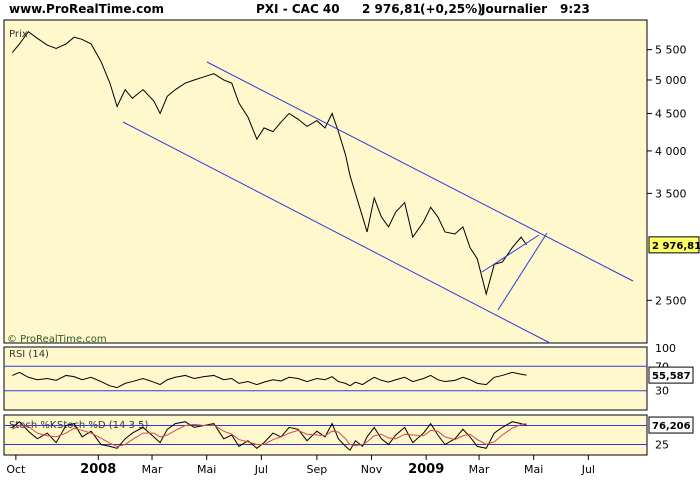 Image resolution: width=700 pixels, height=500 pixels. Describe the element at coordinates (671, 151) in the screenshot. I see `price-tick-label: 4 000` at that location.